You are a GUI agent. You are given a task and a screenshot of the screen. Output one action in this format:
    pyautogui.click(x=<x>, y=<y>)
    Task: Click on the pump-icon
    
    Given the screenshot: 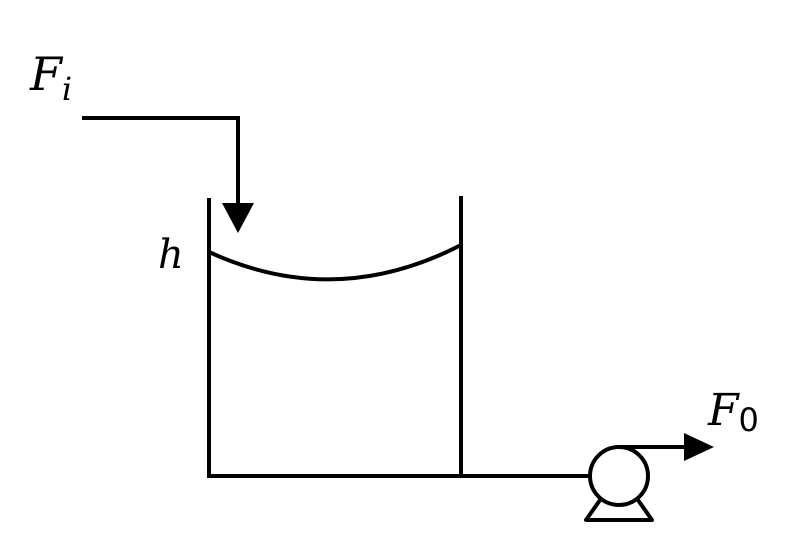 What is the action you would take?
    pyautogui.click(x=619, y=483)
    